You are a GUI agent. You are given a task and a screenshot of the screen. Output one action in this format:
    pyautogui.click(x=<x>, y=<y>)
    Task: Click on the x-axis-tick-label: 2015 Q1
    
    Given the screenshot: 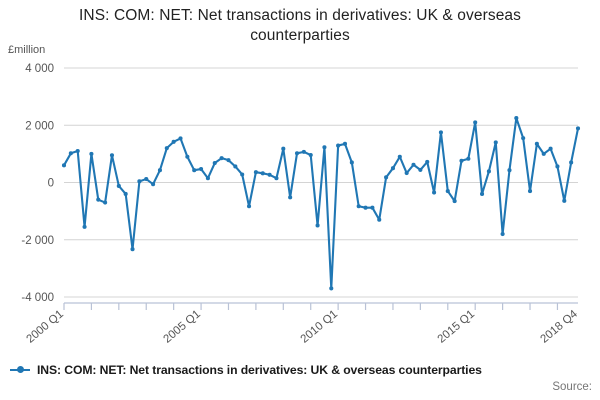 What is the action you would take?
    pyautogui.click(x=457, y=327)
    